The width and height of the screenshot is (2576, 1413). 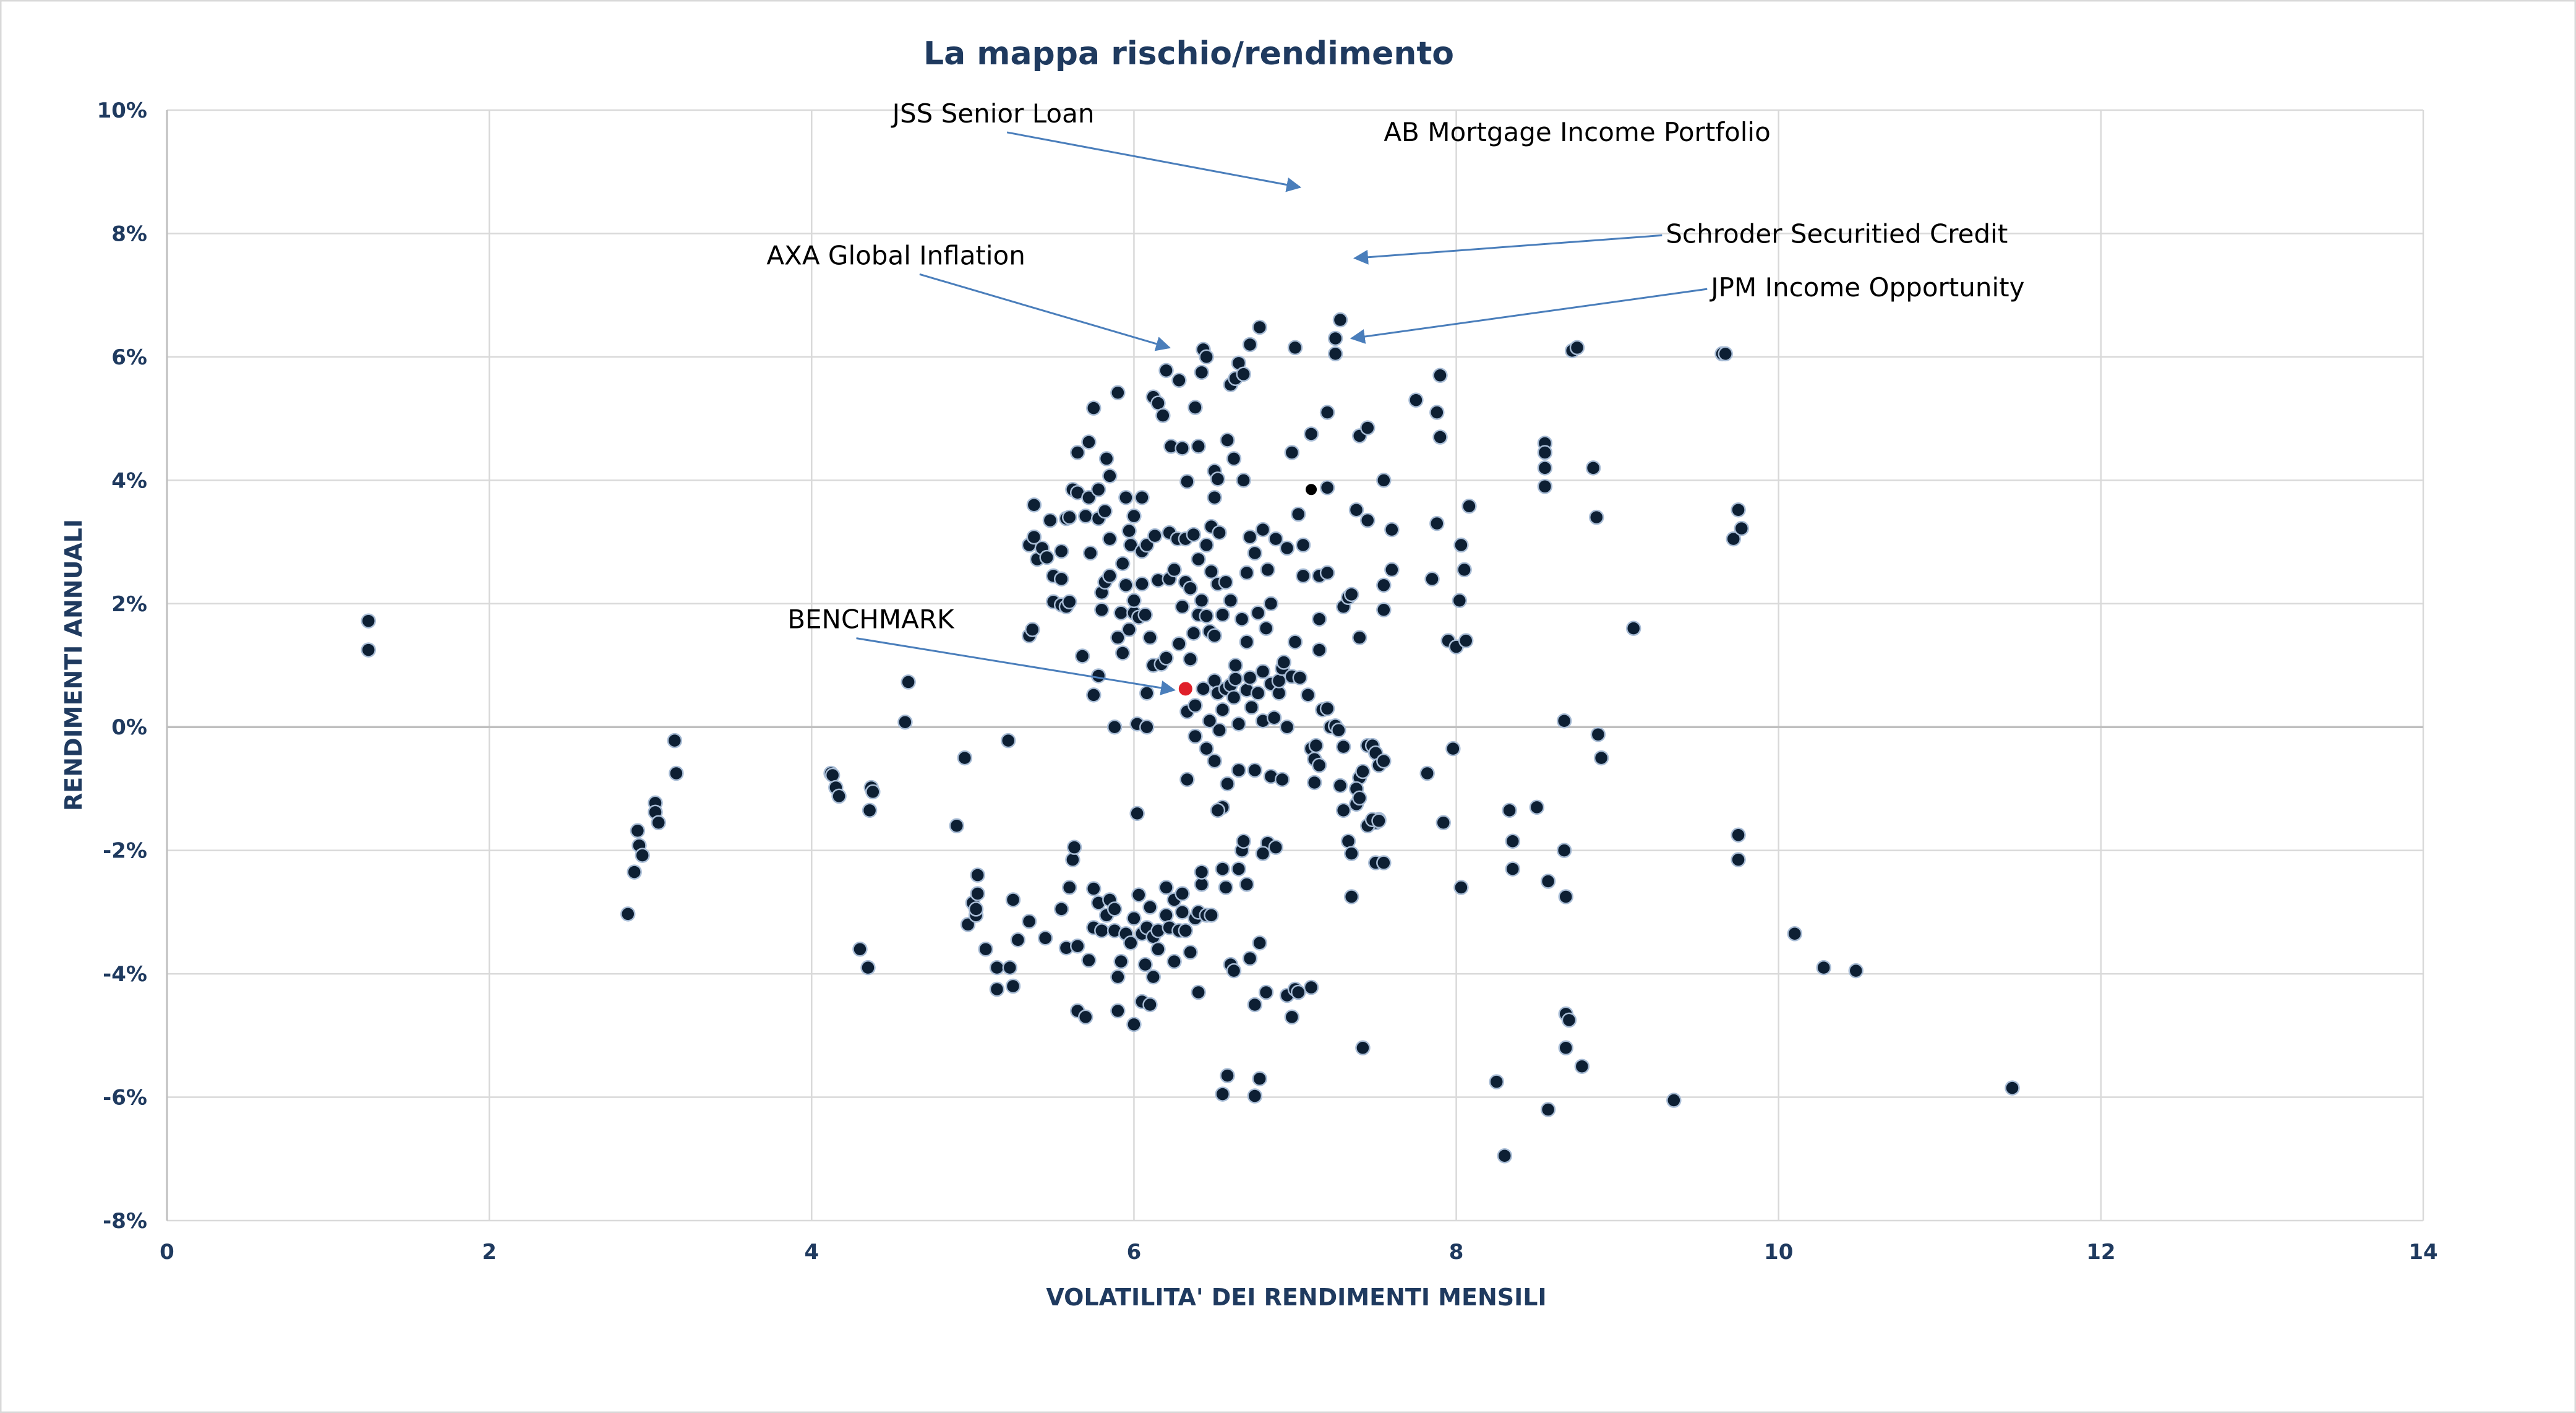 What do you see at coordinates (129, 357) in the screenshot?
I see `y-tick-label: 6%` at bounding box center [129, 357].